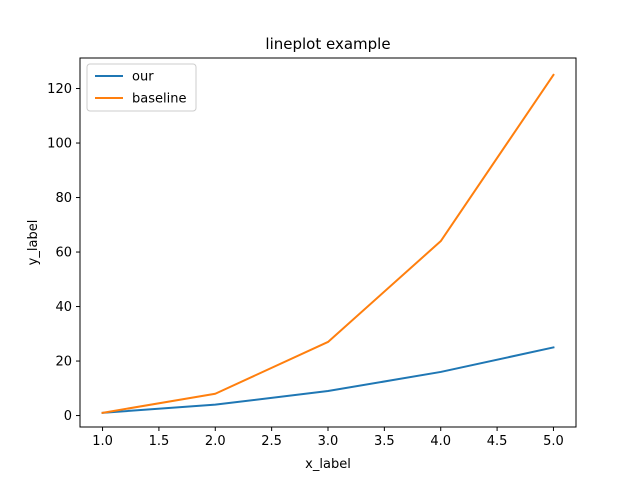 The image size is (640, 480). Describe the element at coordinates (63, 307) in the screenshot. I see `y-tick-label: 40` at that location.